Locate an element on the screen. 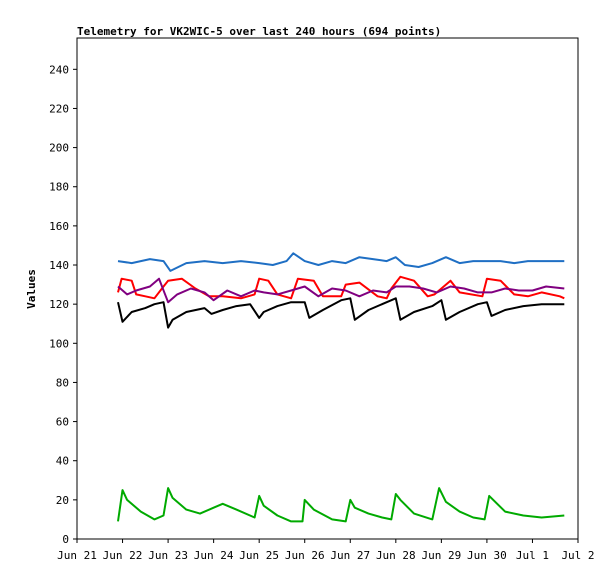  y-tick-label: 200 is located at coordinates (59, 148).